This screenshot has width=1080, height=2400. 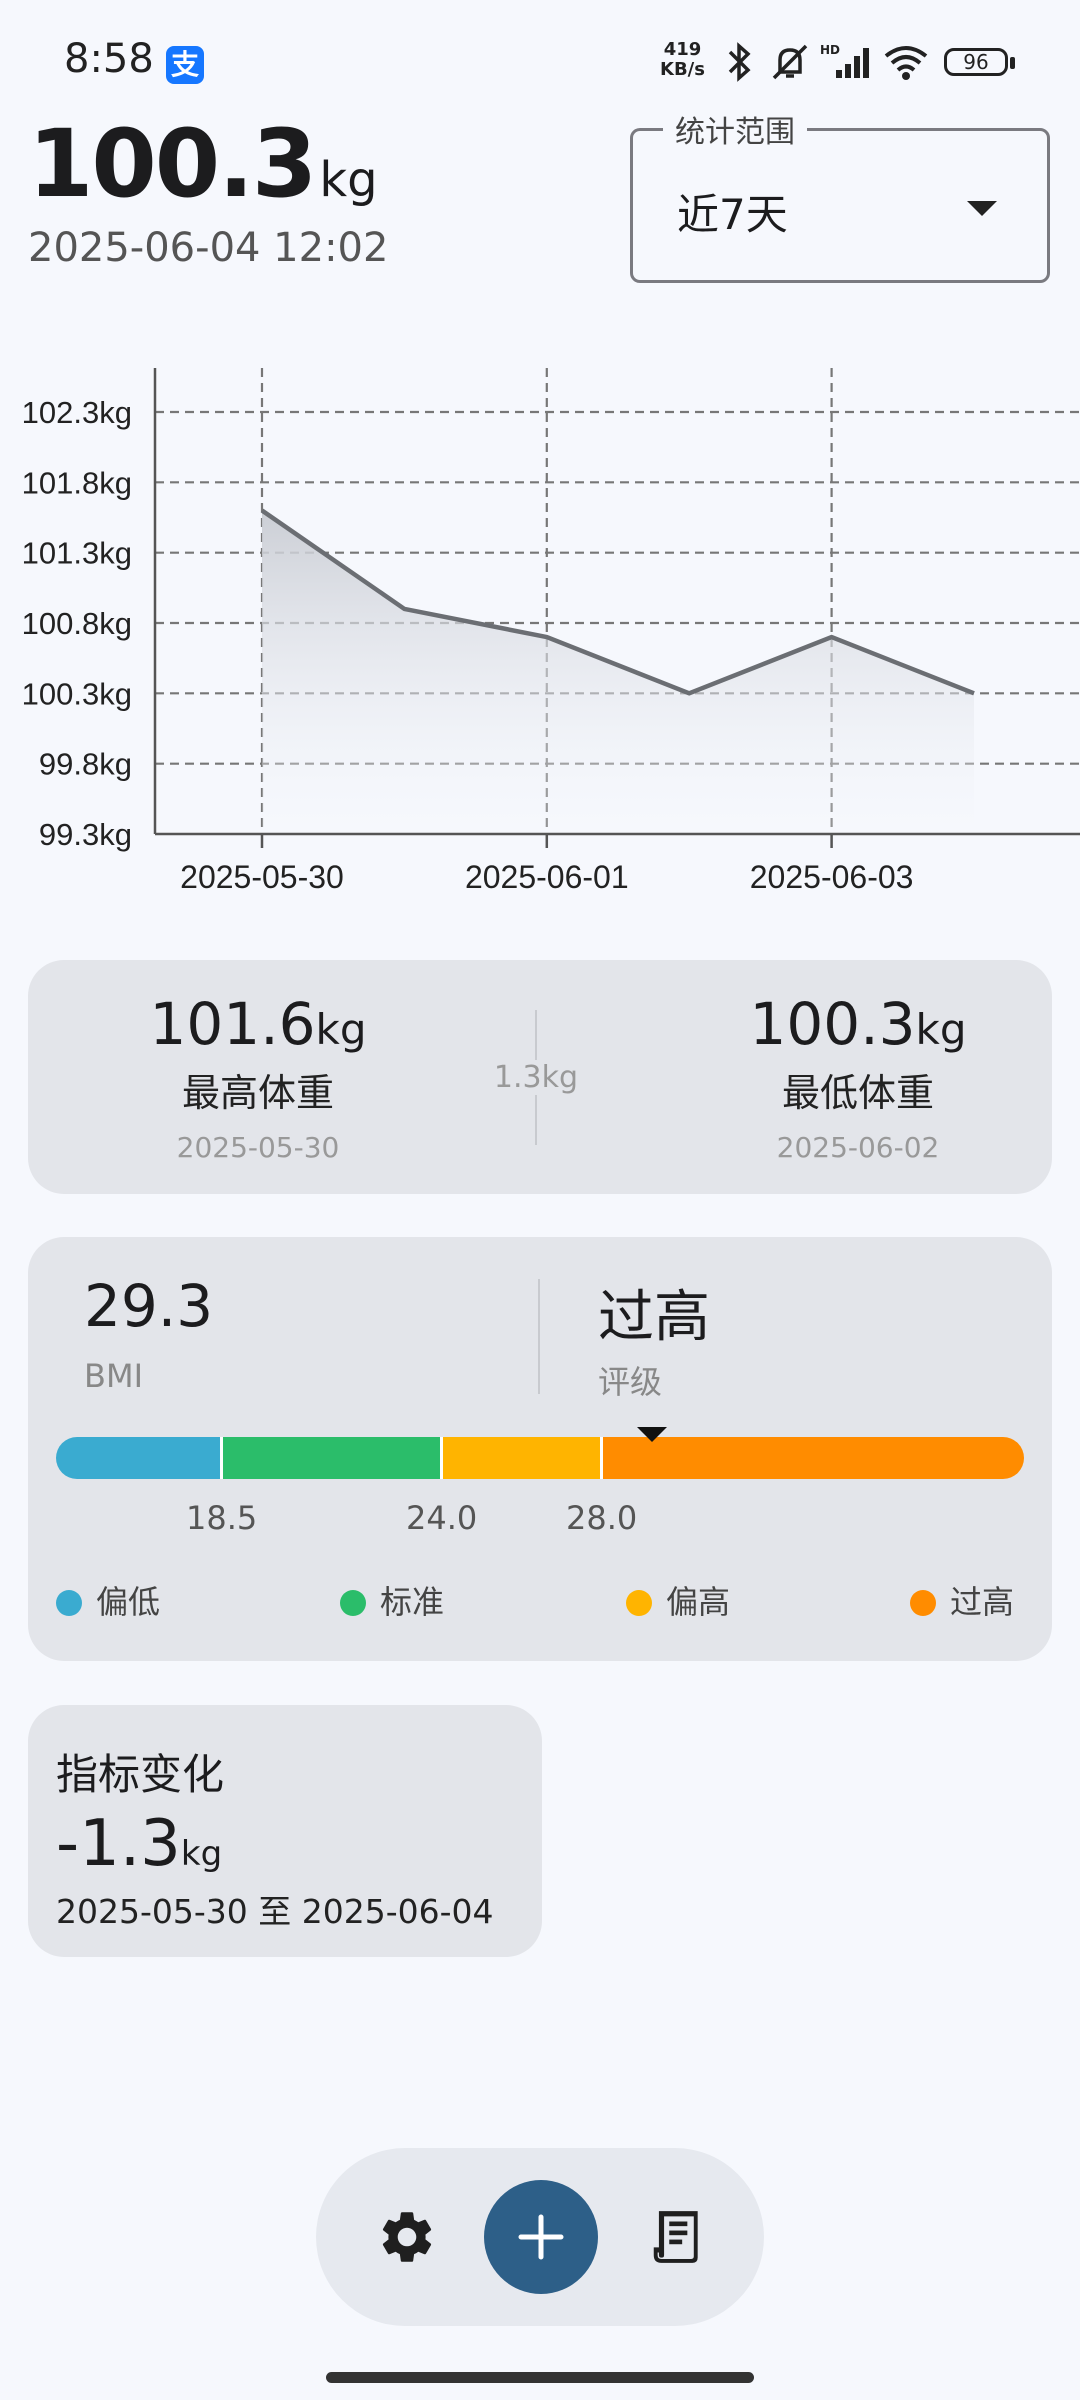 I want to click on legend-normal: 标准, so click(x=392, y=1600).